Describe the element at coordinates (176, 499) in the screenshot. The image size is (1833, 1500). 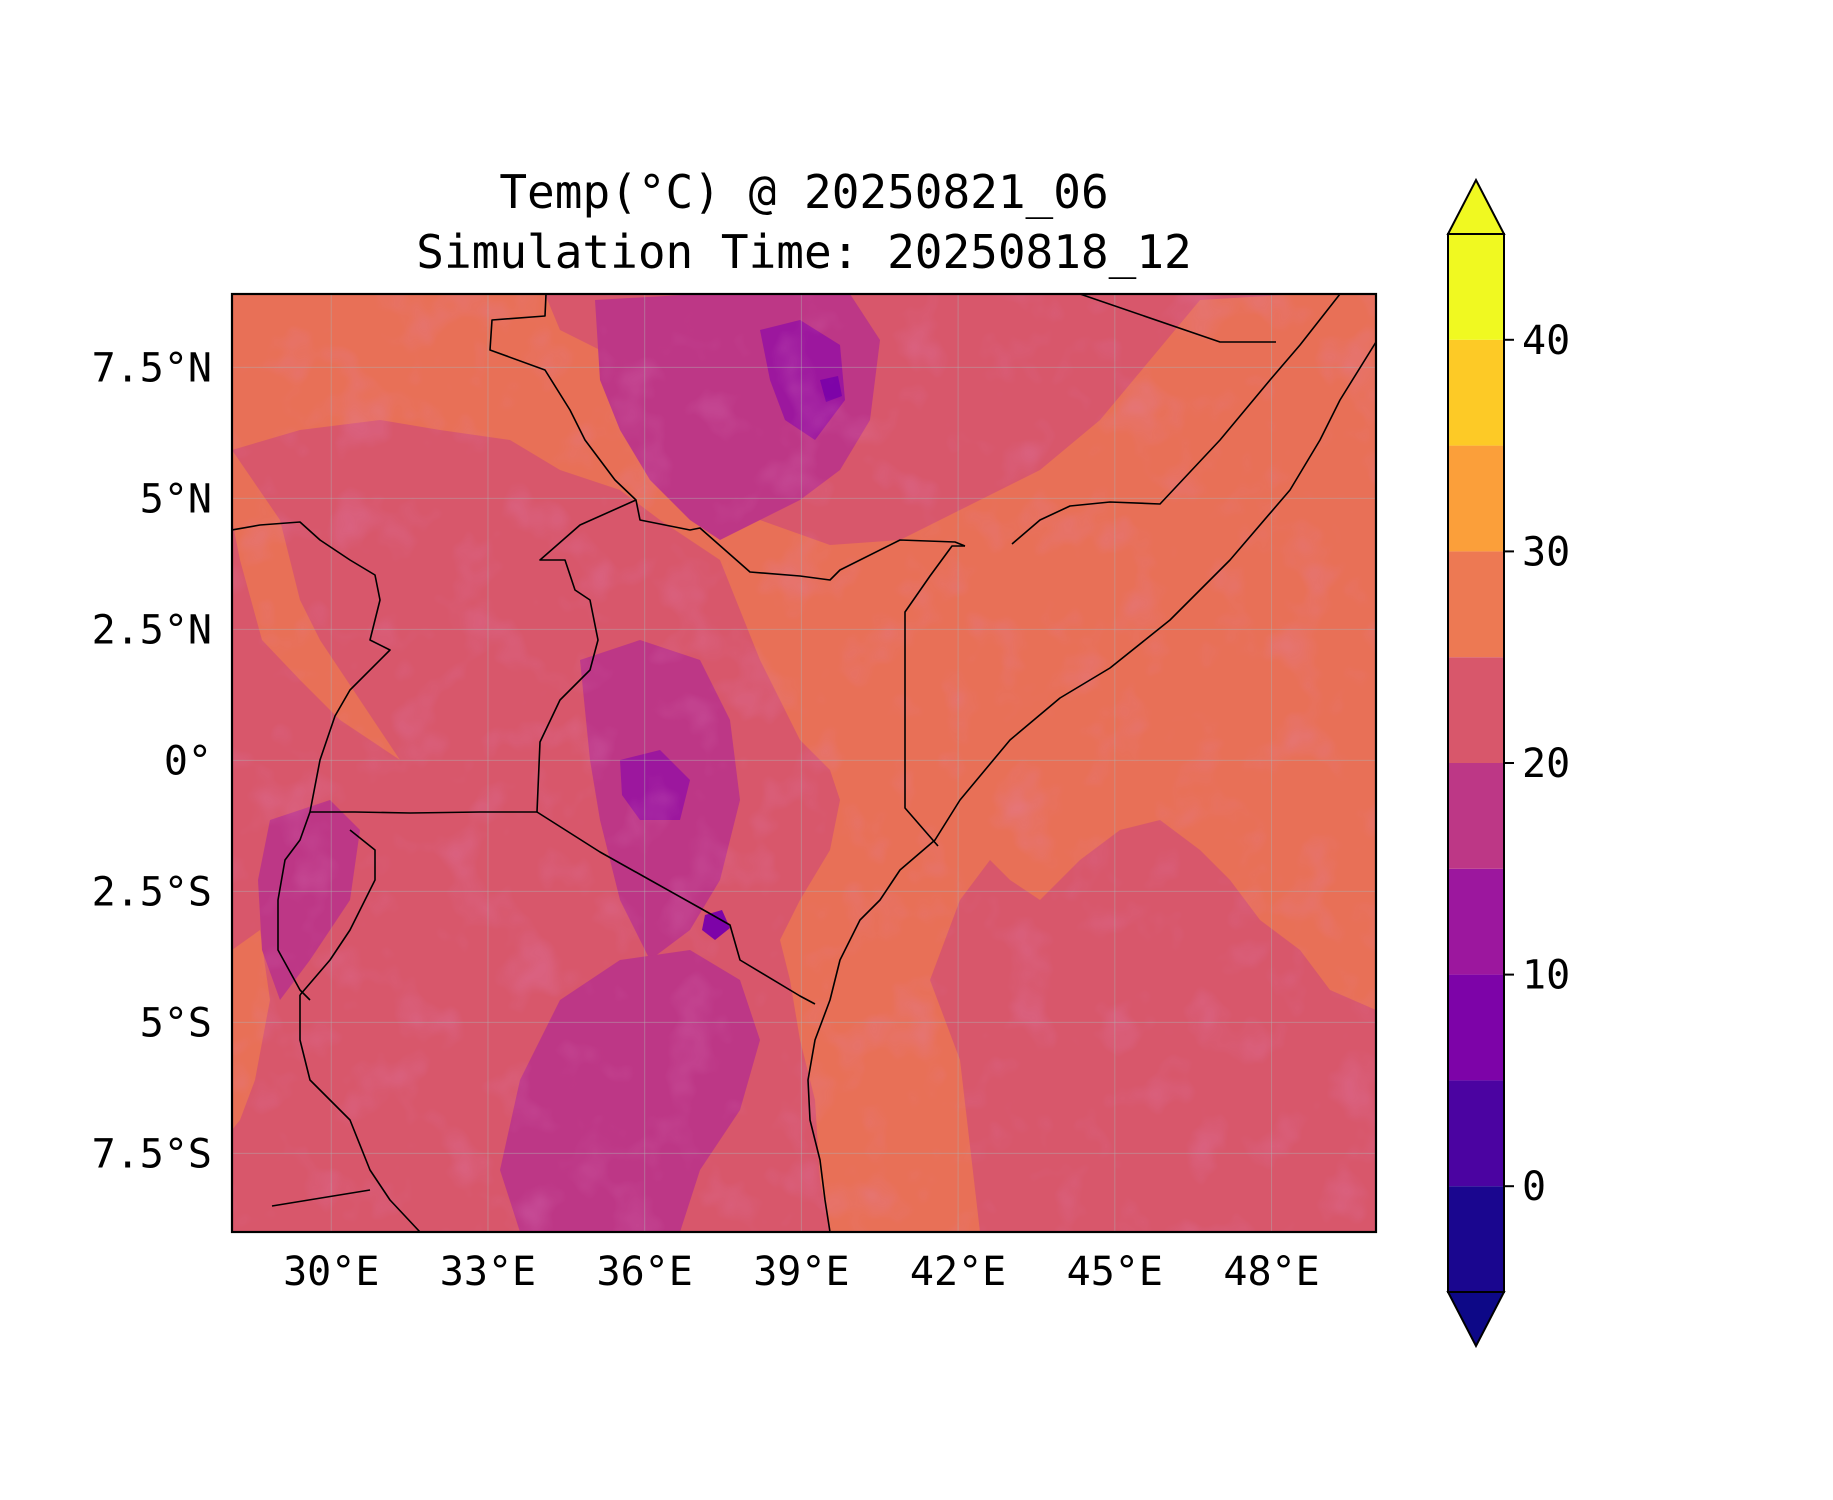
I see `lat-tick-label: 5°N` at that location.